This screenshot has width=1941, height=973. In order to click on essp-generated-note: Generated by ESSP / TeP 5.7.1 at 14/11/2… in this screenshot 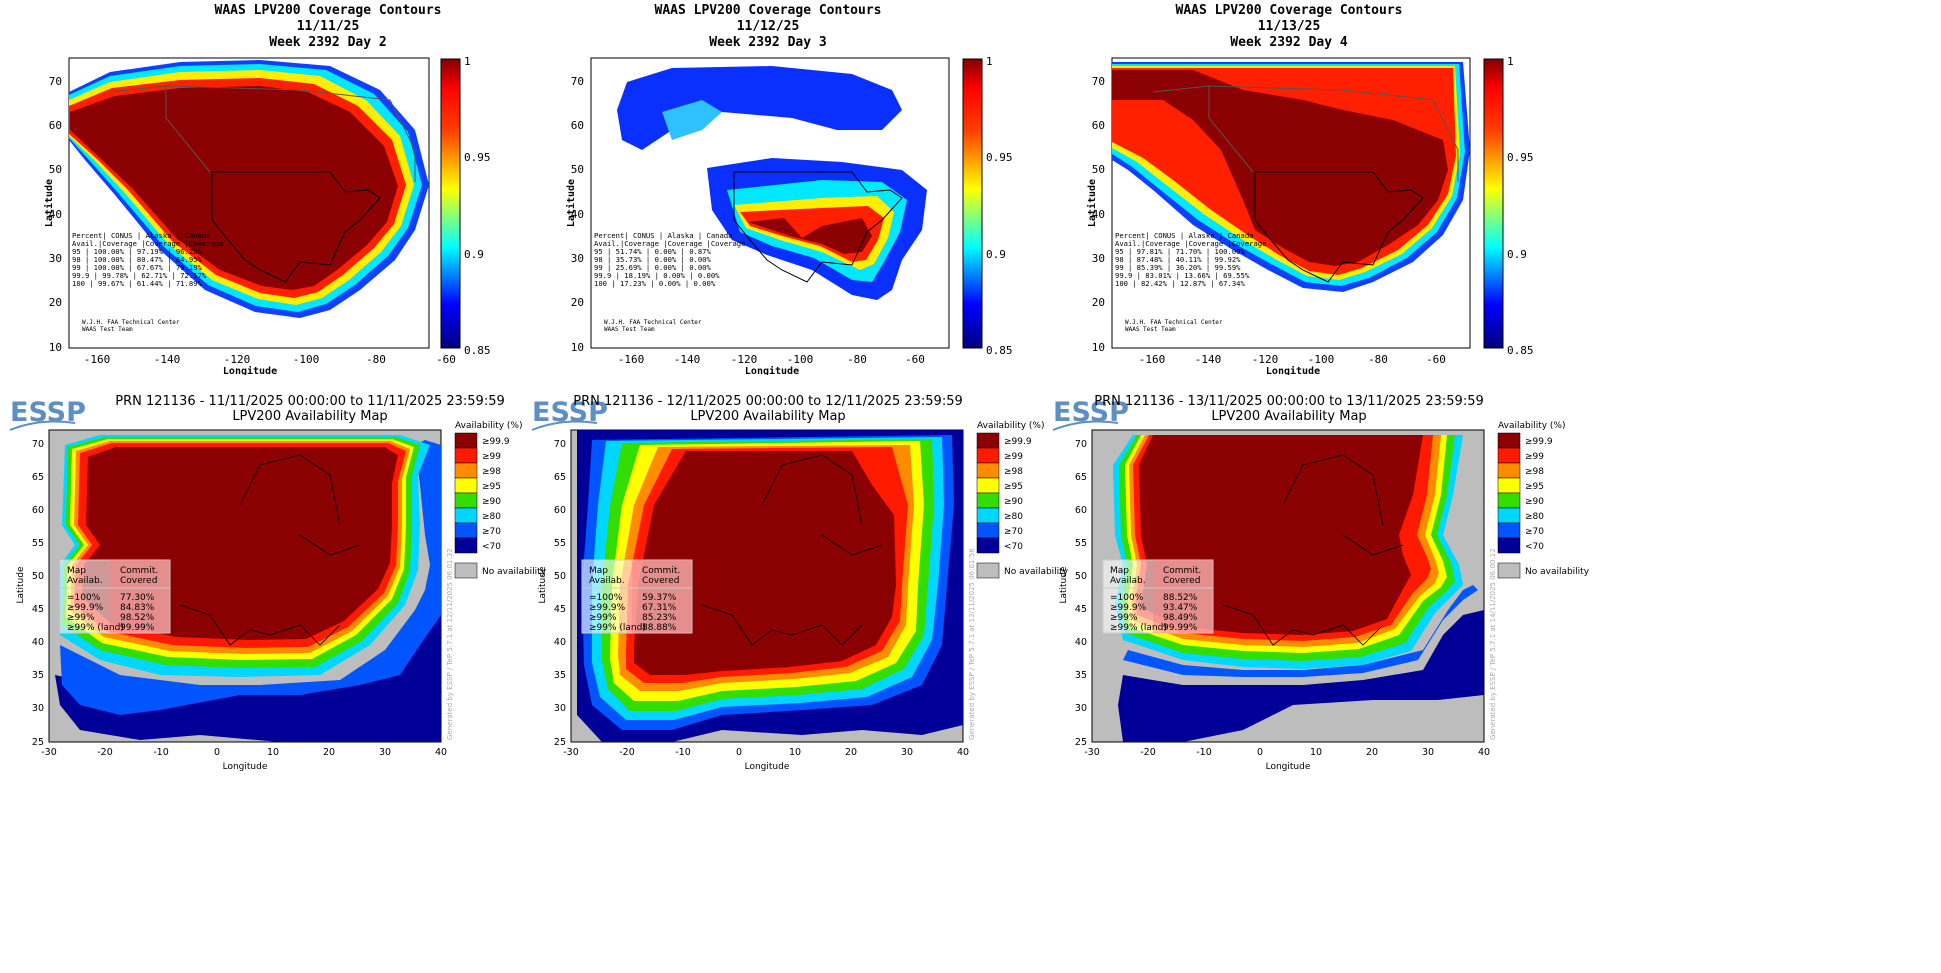, I will do `click(1493, 644)`.